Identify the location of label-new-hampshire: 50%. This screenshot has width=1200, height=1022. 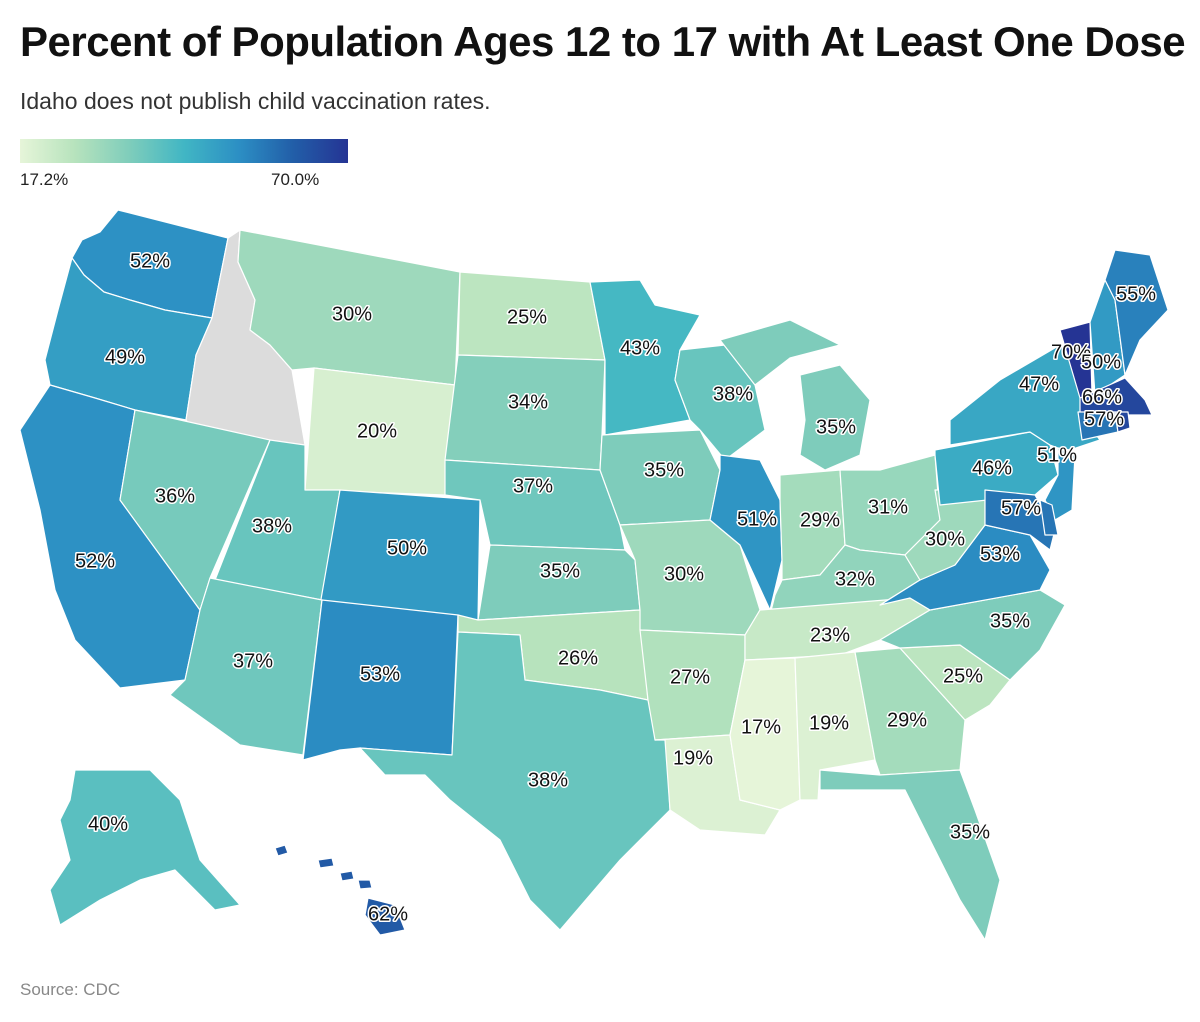
(1101, 362).